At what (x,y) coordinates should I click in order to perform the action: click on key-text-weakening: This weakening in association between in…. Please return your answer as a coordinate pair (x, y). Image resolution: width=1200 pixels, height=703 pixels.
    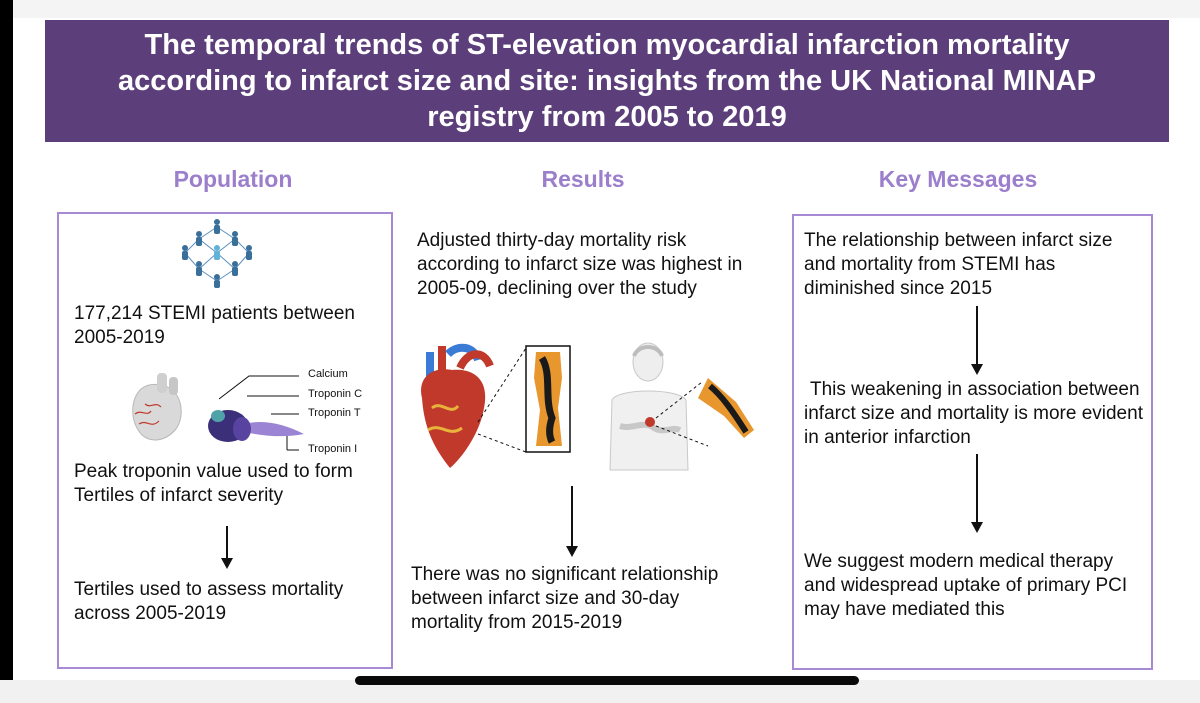
    Looking at the image, I should click on (973, 413).